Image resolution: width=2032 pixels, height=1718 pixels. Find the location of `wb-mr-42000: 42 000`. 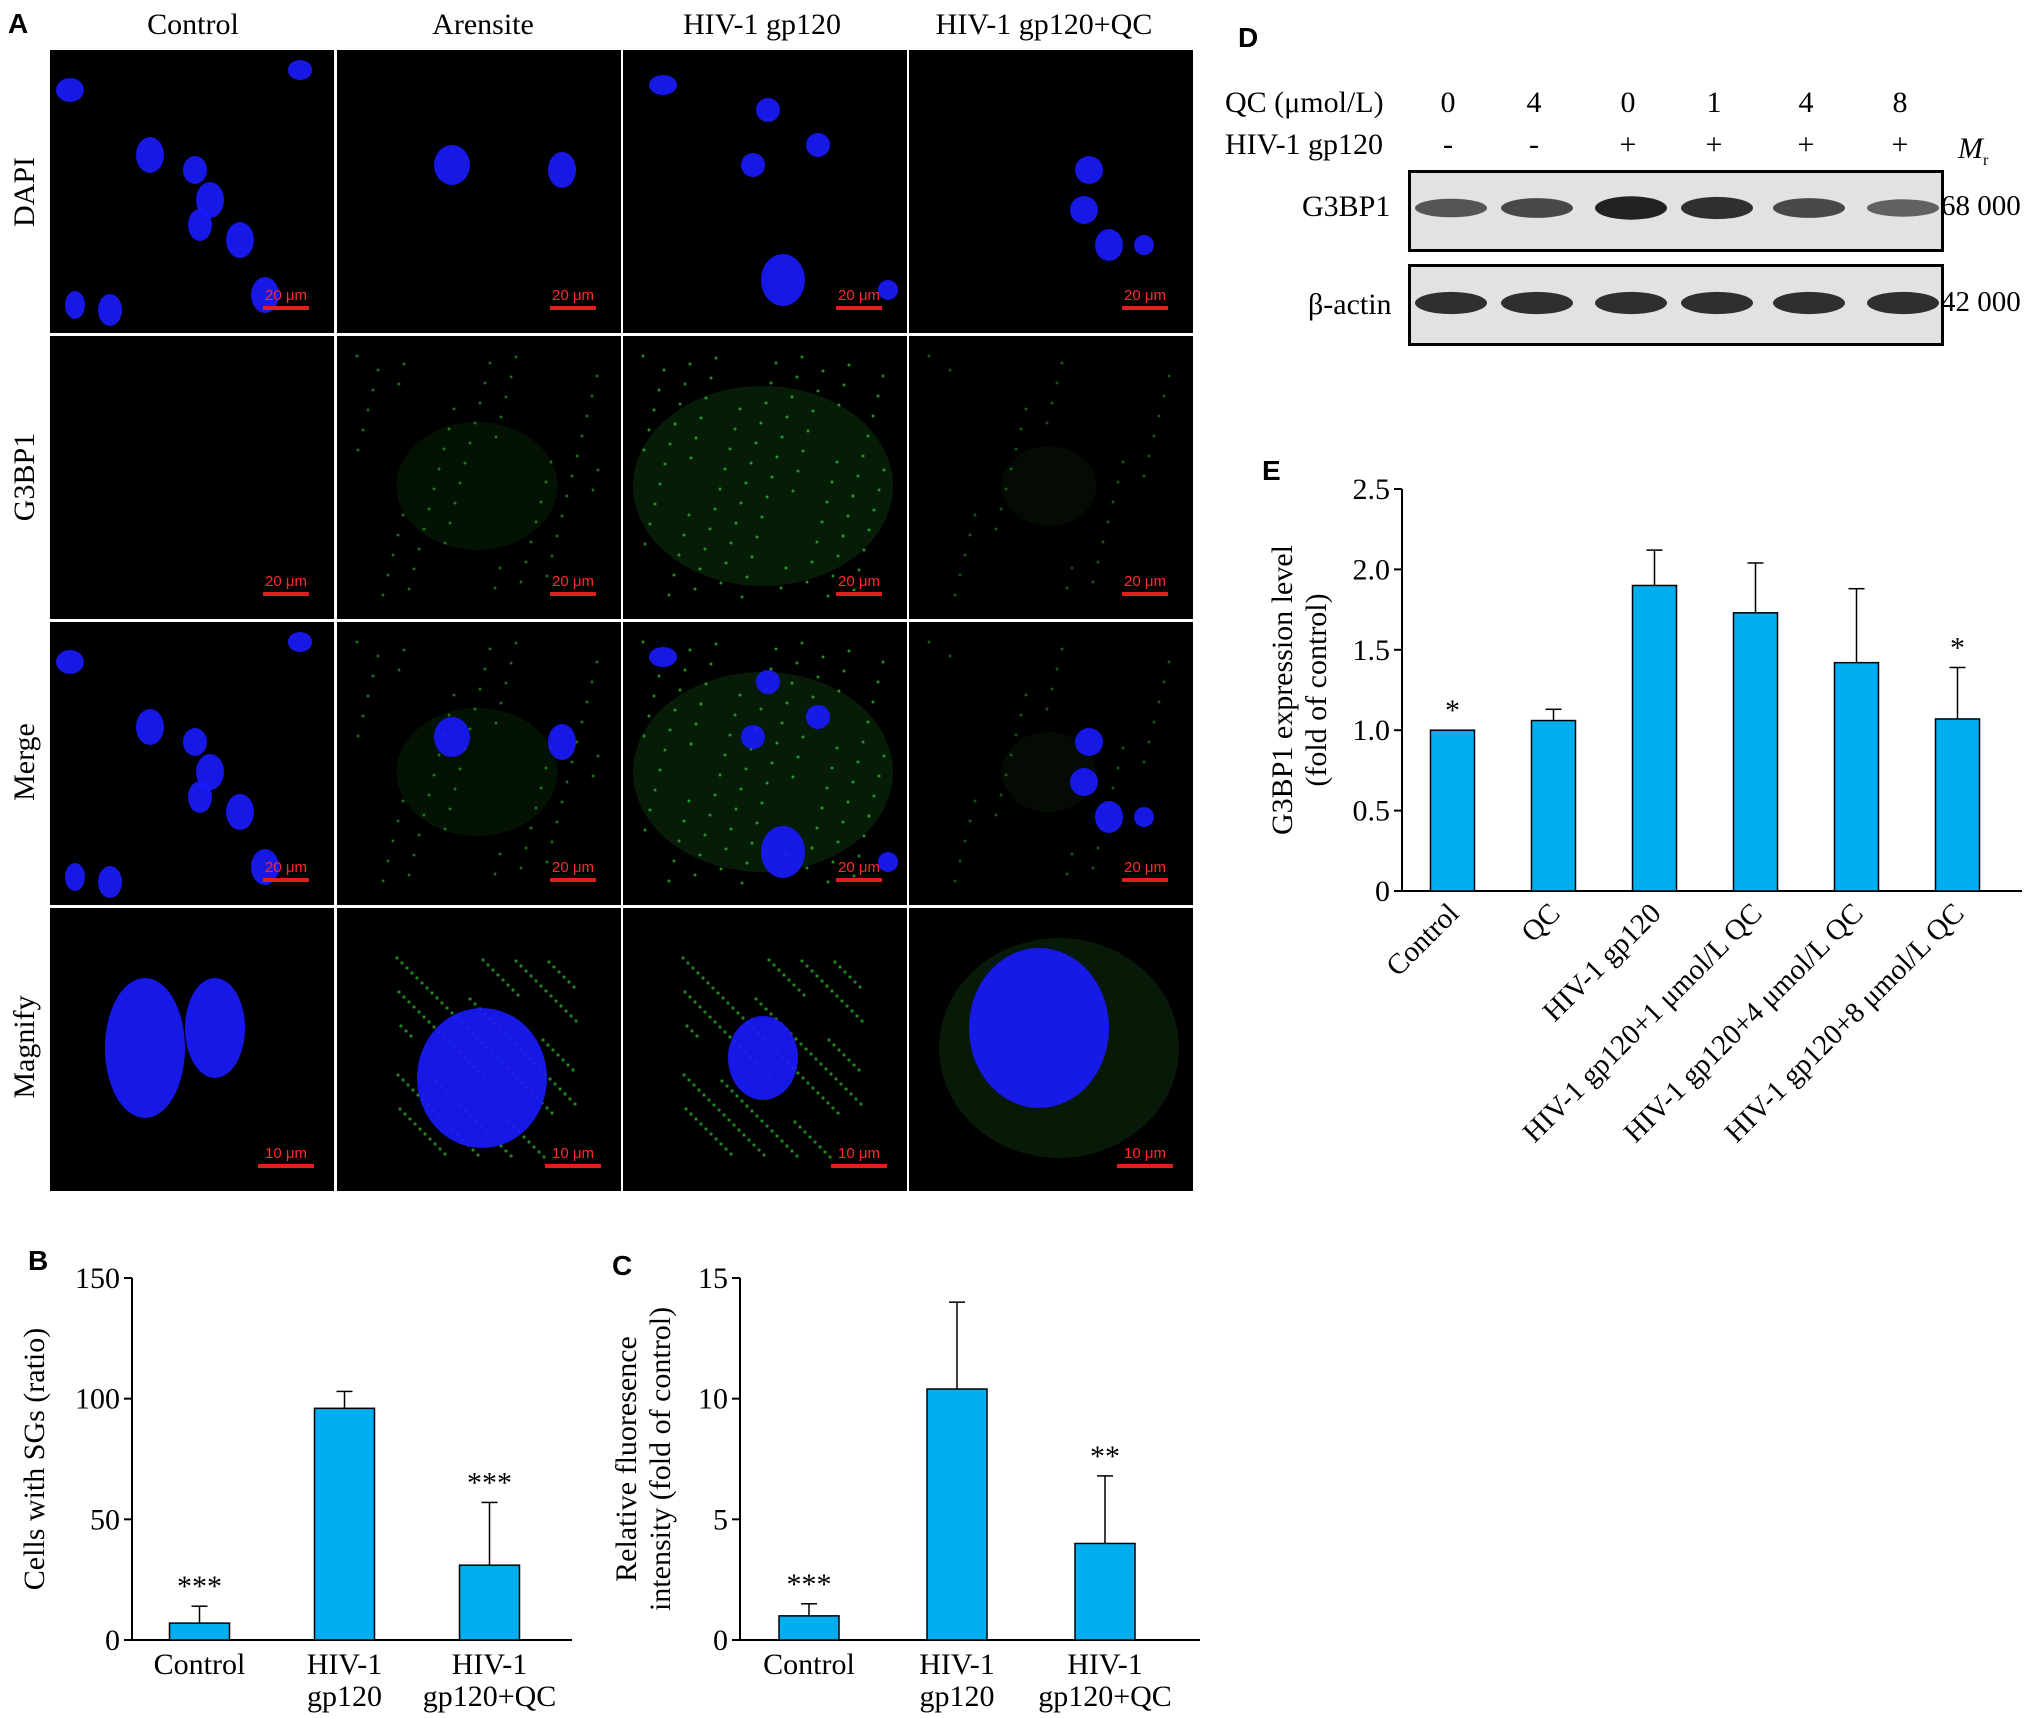

wb-mr-42000: 42 000 is located at coordinates (1981, 302).